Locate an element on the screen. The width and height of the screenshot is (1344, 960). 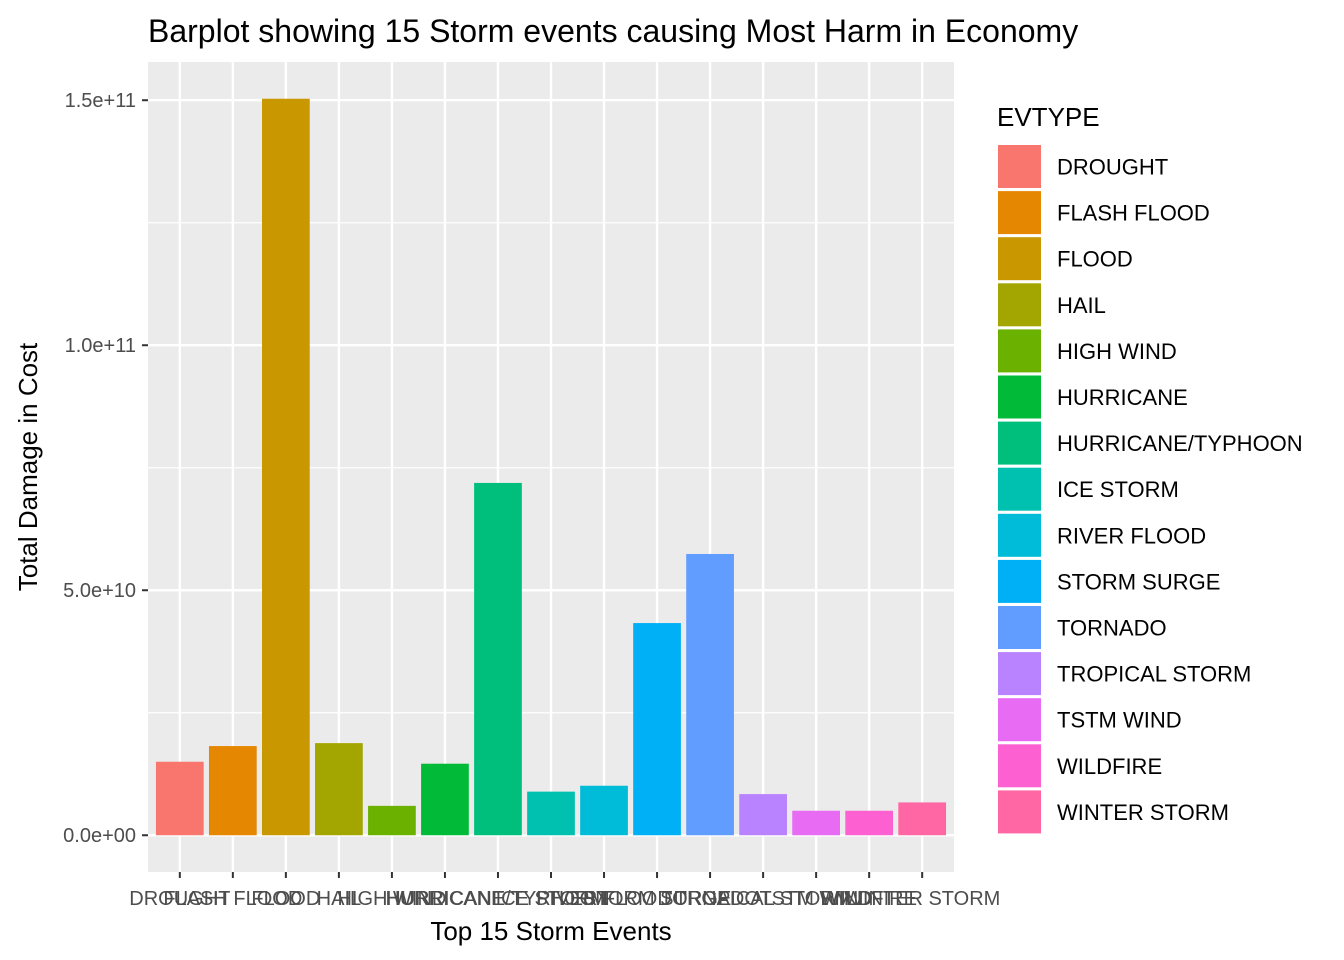
bar-wildfire is located at coordinates (869, 823).